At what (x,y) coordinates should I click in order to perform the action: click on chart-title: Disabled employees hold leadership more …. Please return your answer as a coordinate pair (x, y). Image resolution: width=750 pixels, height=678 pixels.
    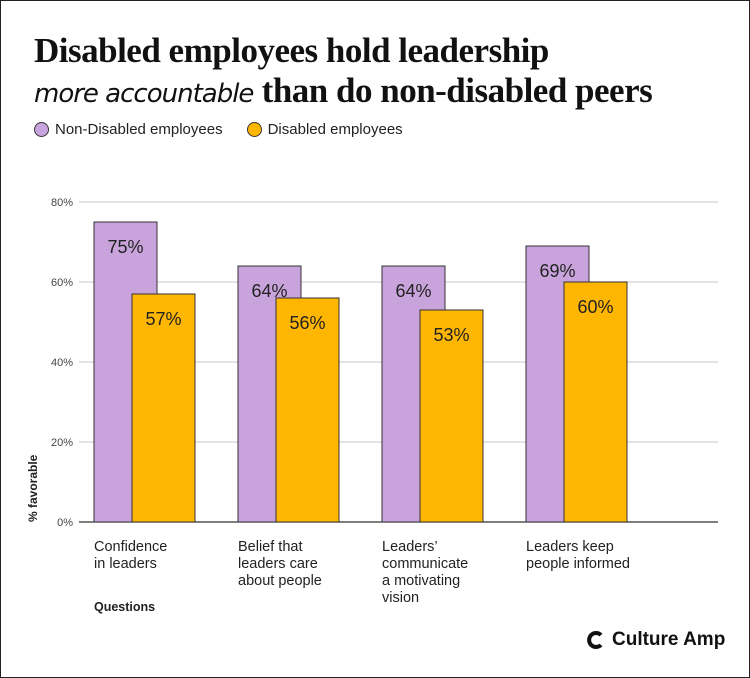
    Looking at the image, I should click on (343, 72).